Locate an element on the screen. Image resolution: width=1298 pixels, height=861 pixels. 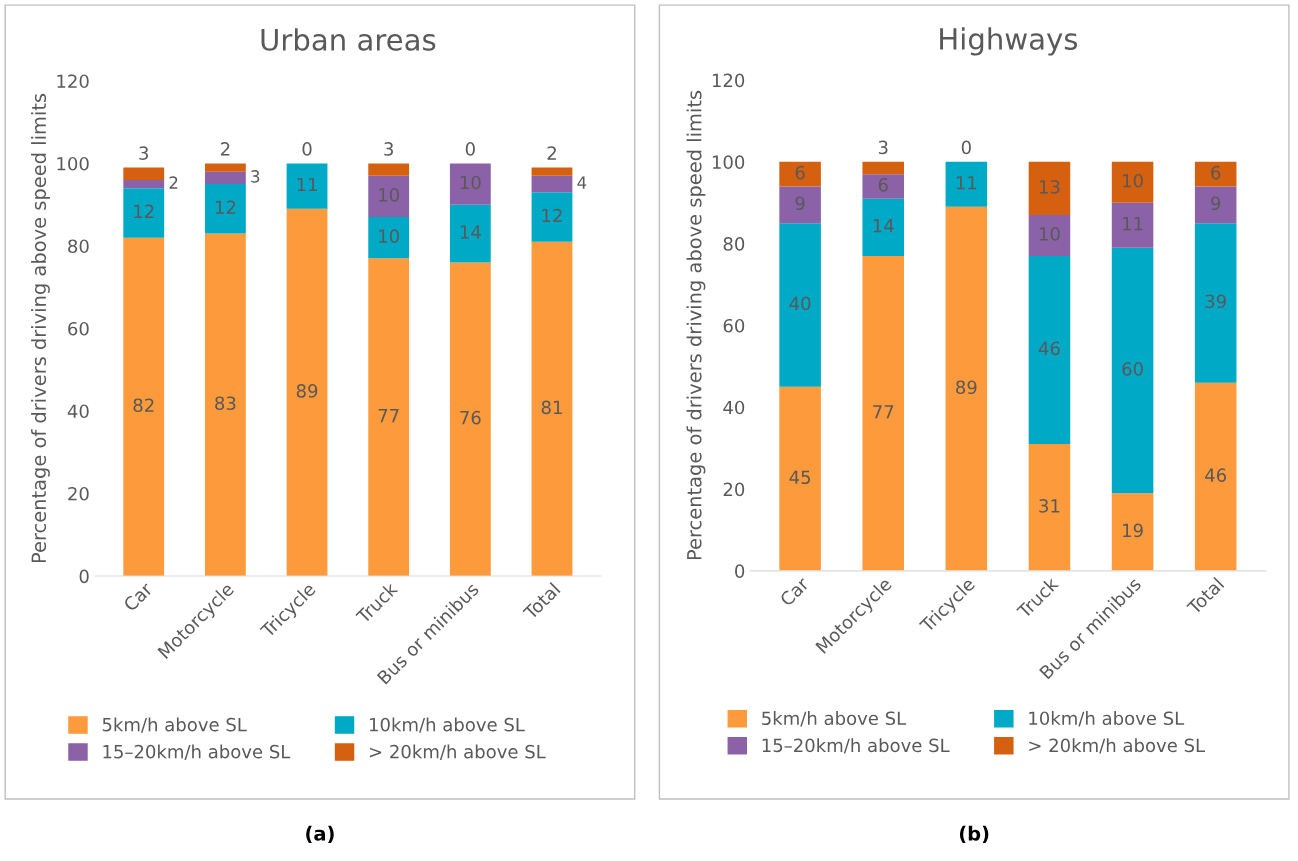
data-label: 81 is located at coordinates (551, 407).